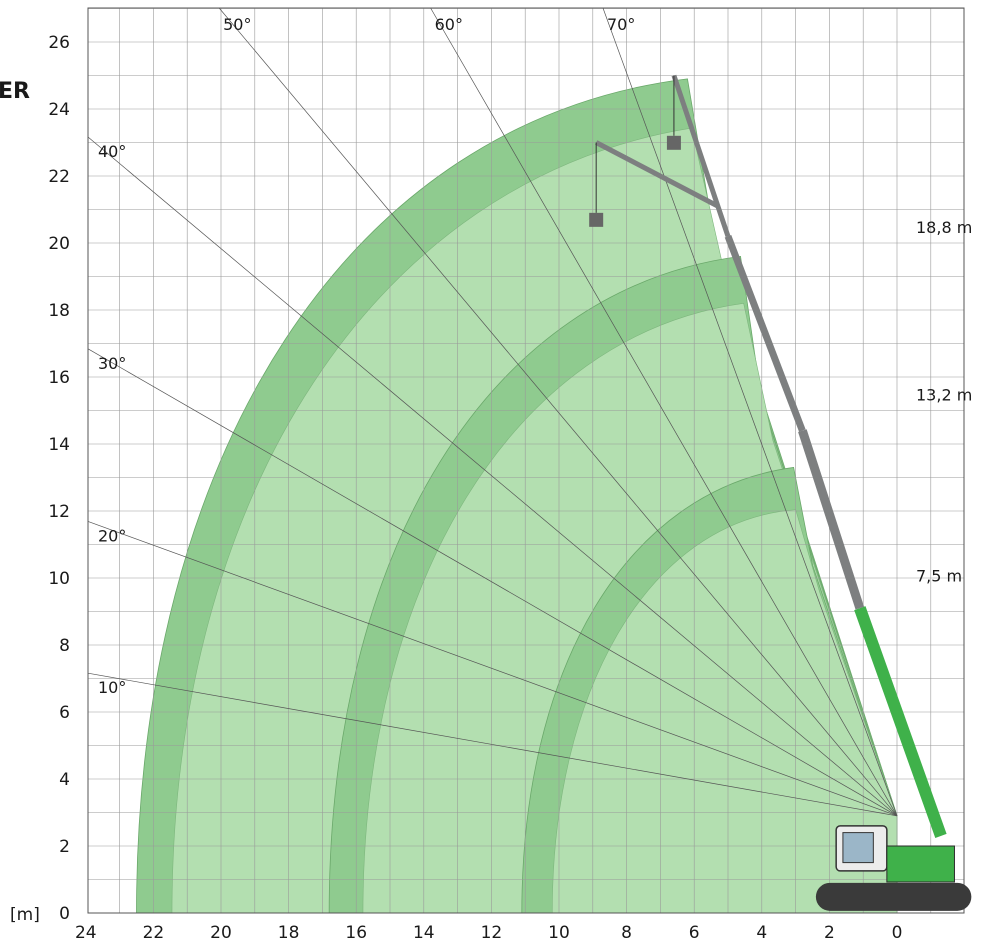 Image resolution: width=989 pixels, height=945 pixels. I want to click on y-tick-label: 16, so click(59, 378).